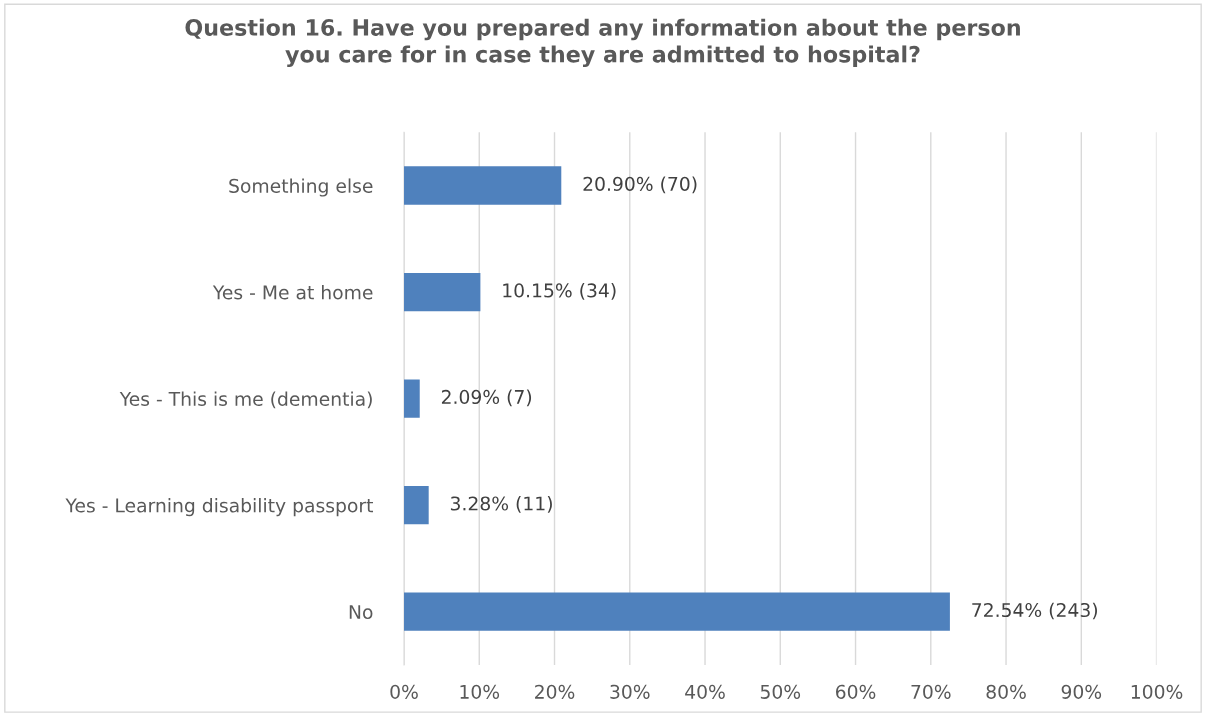 Image resolution: width=1206 pixels, height=715 pixels. I want to click on x-tick-label: 70%, so click(931, 691).